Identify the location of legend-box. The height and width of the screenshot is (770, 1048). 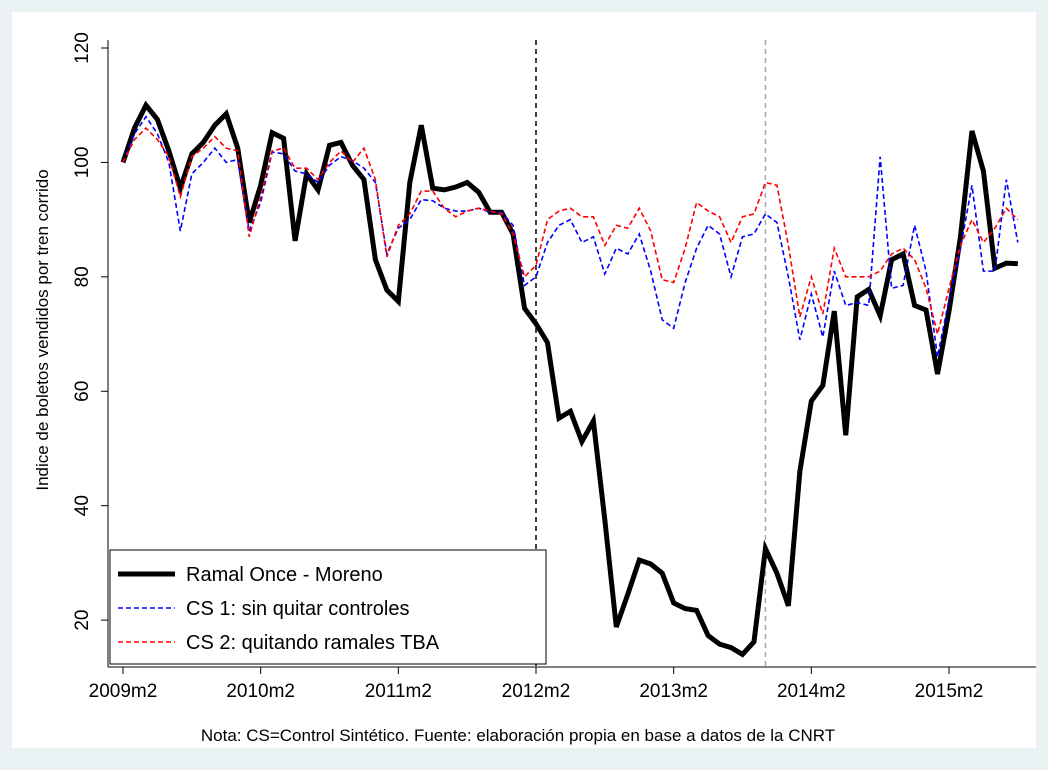
(328, 607).